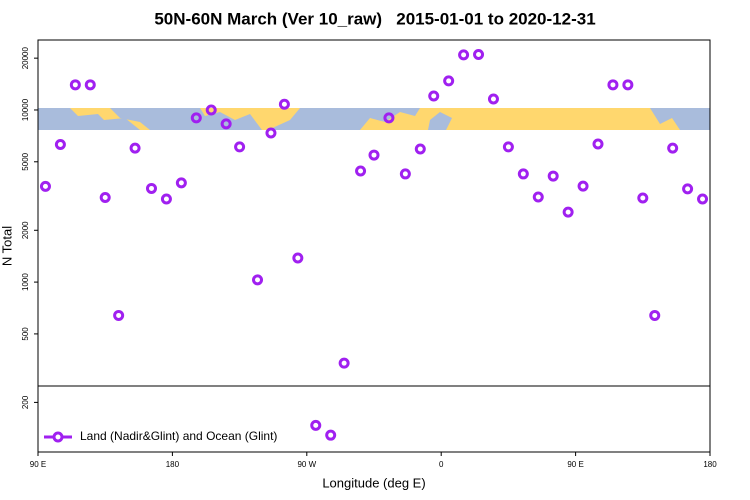 The height and width of the screenshot is (500, 750). I want to click on y-tick-label: 5000, so click(25, 161).